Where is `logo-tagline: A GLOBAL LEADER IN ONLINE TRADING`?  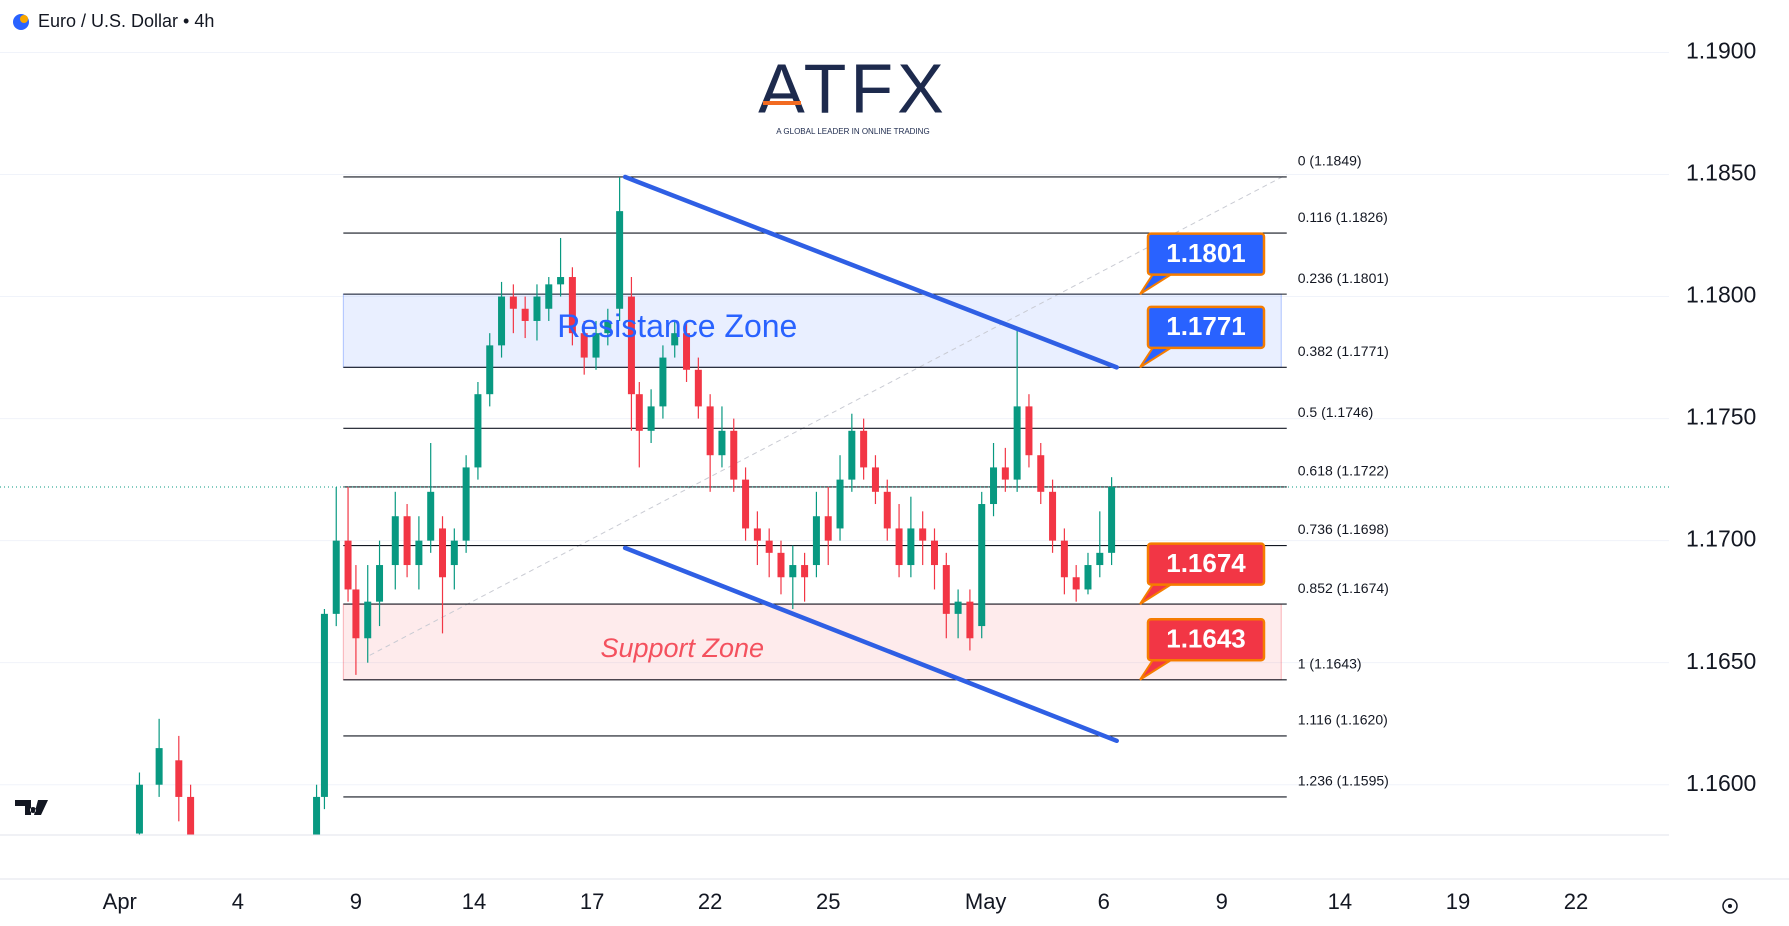 logo-tagline: A GLOBAL LEADER IN ONLINE TRADING is located at coordinates (852, 131).